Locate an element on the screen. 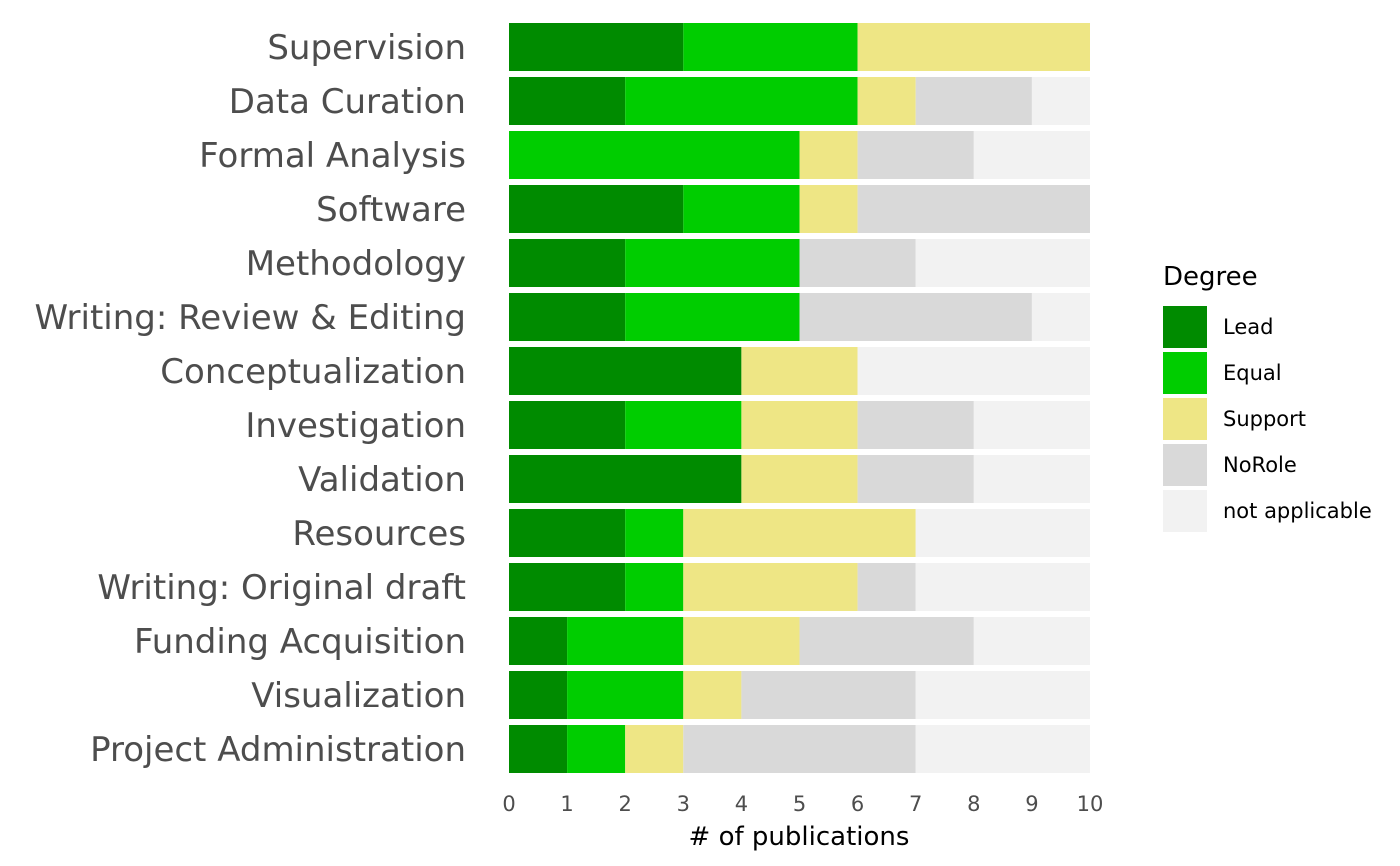  bar-conceptualization-not-applicable is located at coordinates (973, 371).